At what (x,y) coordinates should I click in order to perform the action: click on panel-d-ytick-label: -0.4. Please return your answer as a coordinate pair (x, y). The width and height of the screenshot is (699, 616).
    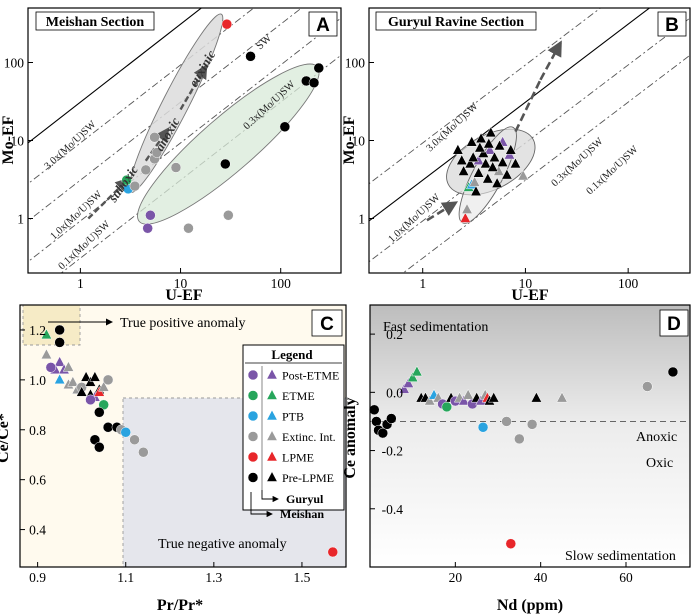
    Looking at the image, I should click on (393, 509).